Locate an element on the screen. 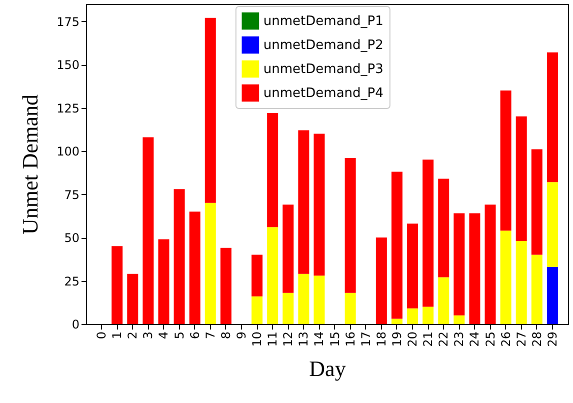 The width and height of the screenshot is (573, 403). x-tick-label: 2 is located at coordinates (133, 336).